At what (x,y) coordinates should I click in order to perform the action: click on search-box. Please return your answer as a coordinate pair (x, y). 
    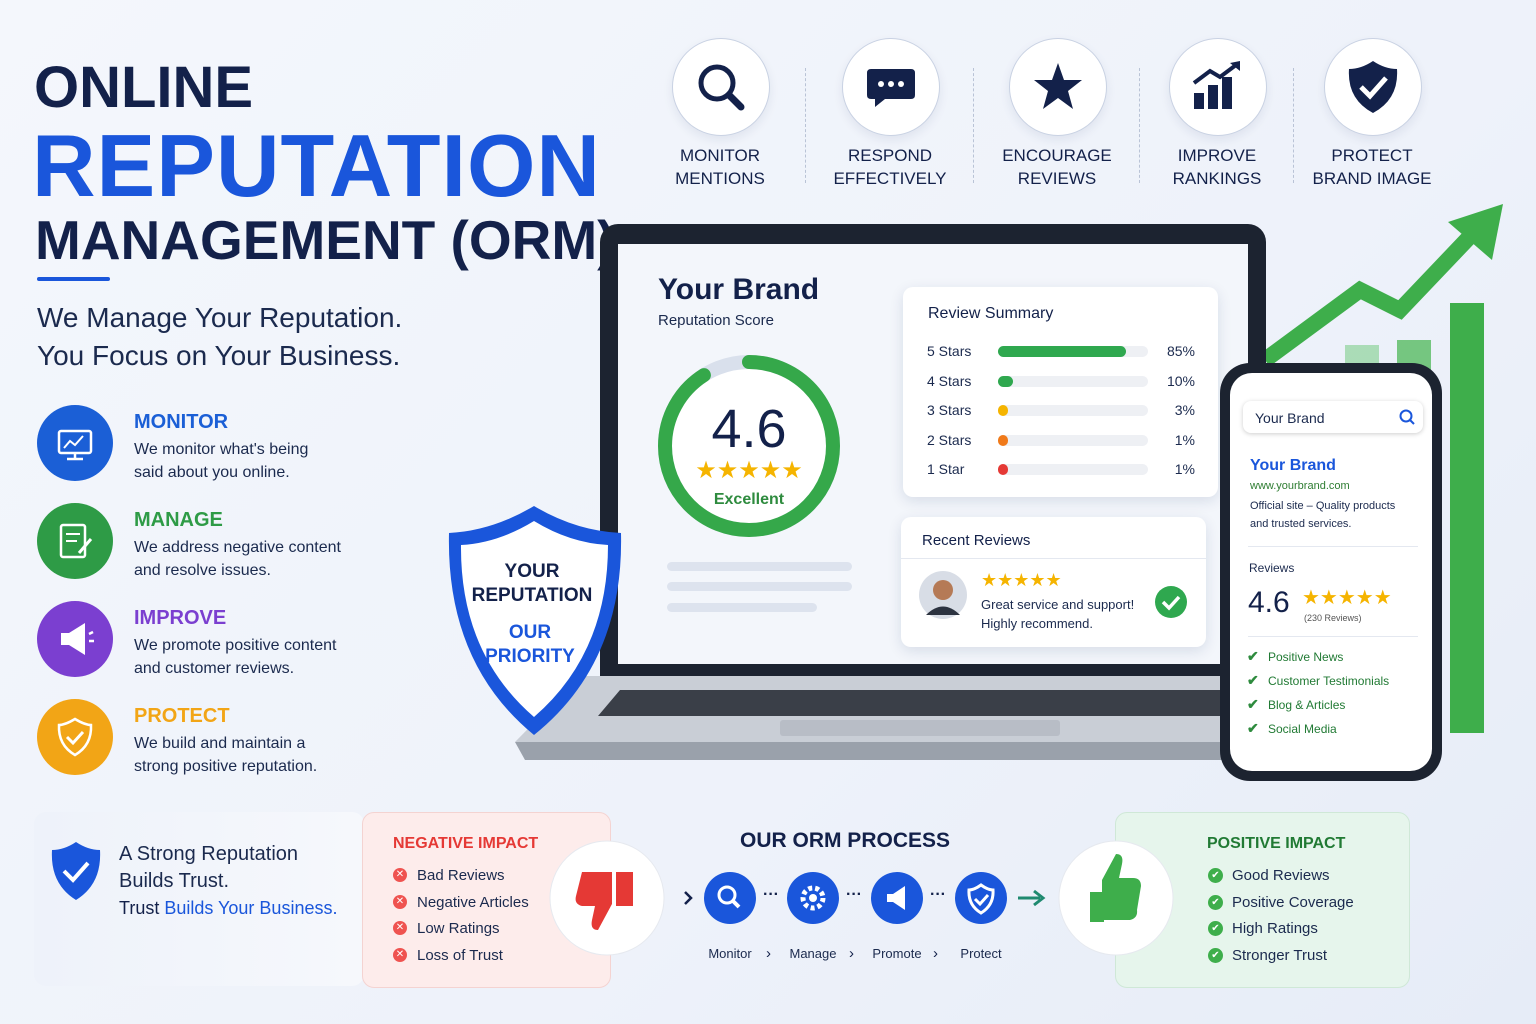
    Looking at the image, I should click on (1333, 417).